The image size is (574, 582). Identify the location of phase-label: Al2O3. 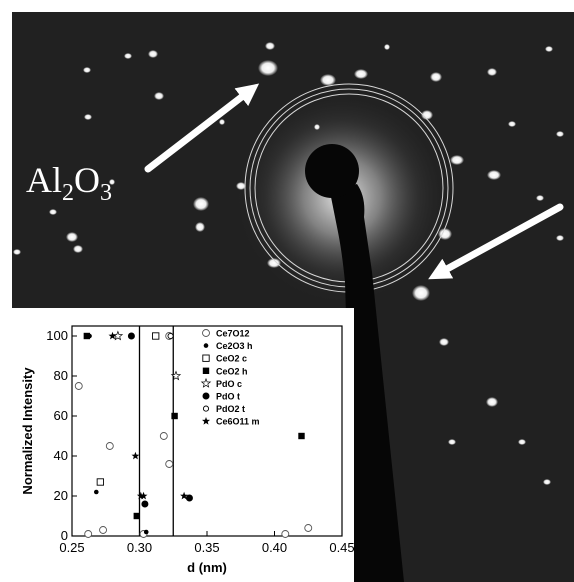
(69, 183).